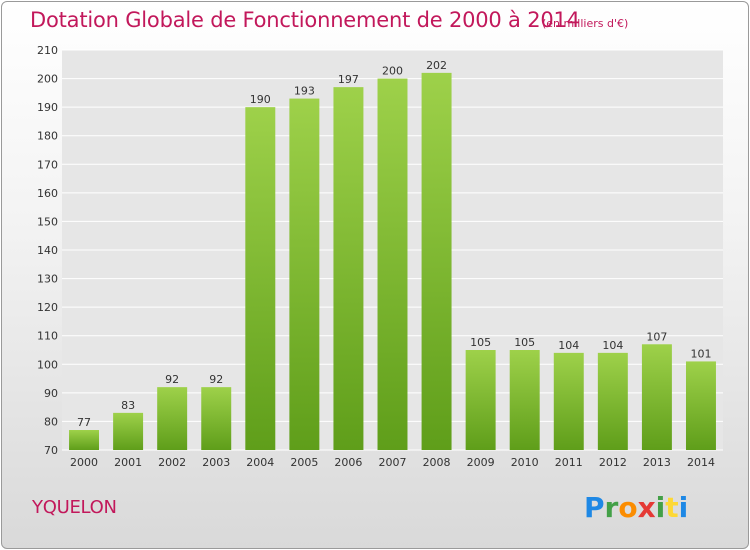  I want to click on proxiti-logo: Proxiti, so click(636, 507).